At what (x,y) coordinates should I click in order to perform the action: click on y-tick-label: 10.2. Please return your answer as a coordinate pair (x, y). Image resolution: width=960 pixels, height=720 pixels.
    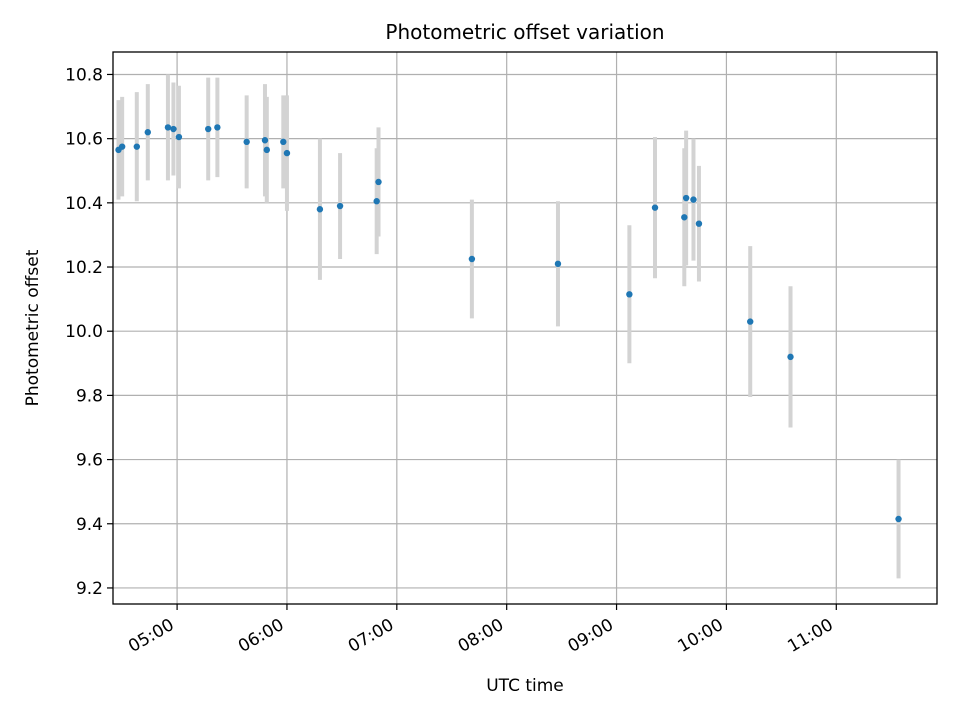
    Looking at the image, I should click on (84, 268).